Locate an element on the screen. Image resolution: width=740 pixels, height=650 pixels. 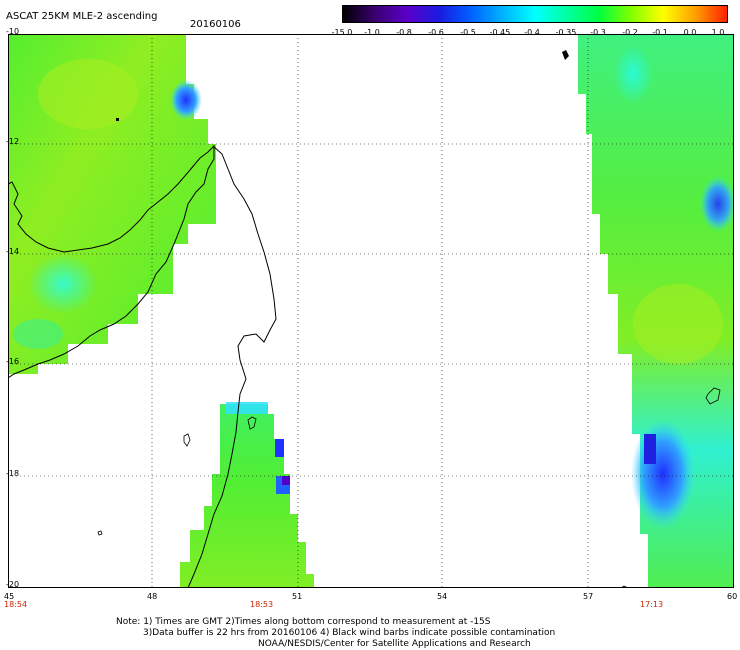
y-tick-label: -20 is located at coordinates (13, 584).